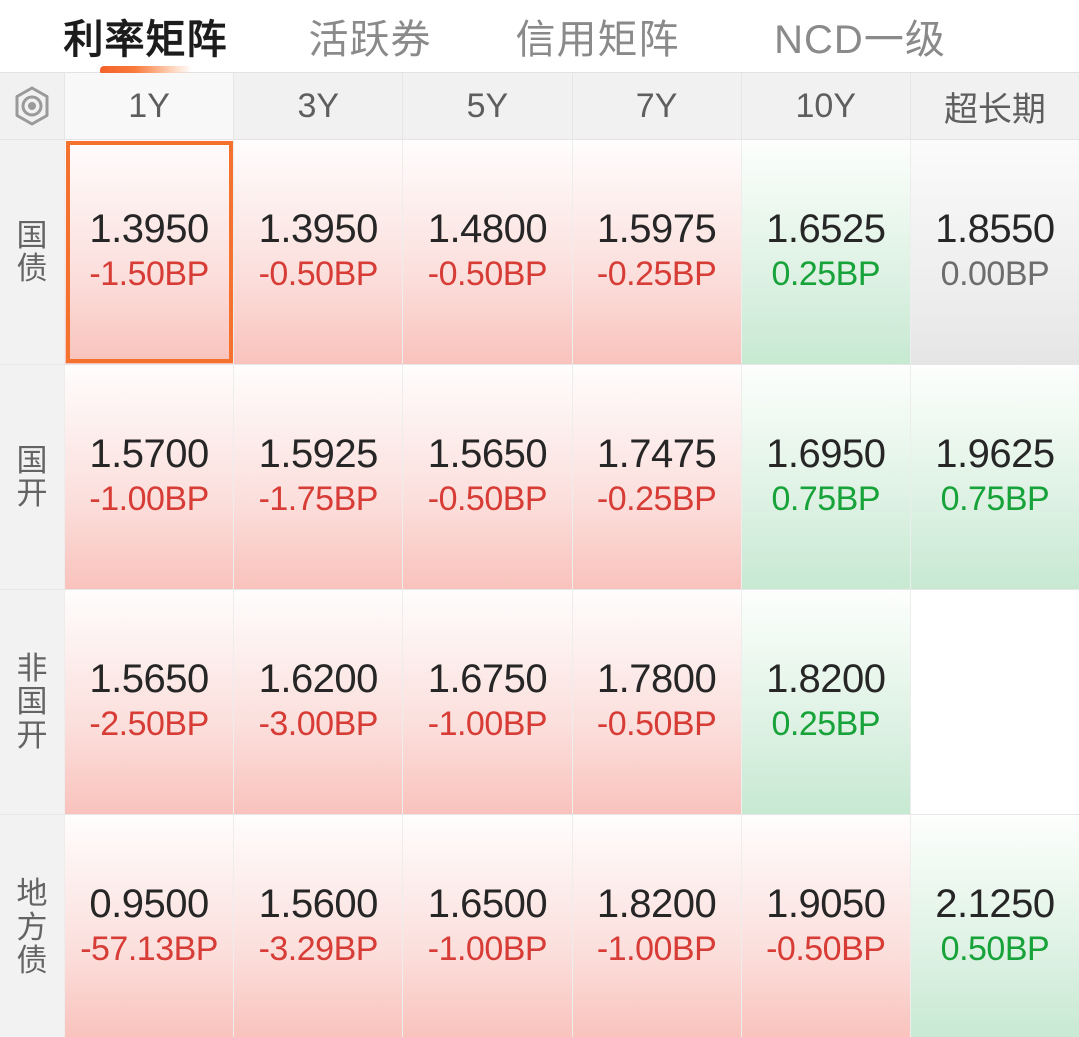 Image resolution: width=1079 pixels, height=1037 pixels. I want to click on rate-cell: 1.9050 -0.50BP, so click(825, 926).